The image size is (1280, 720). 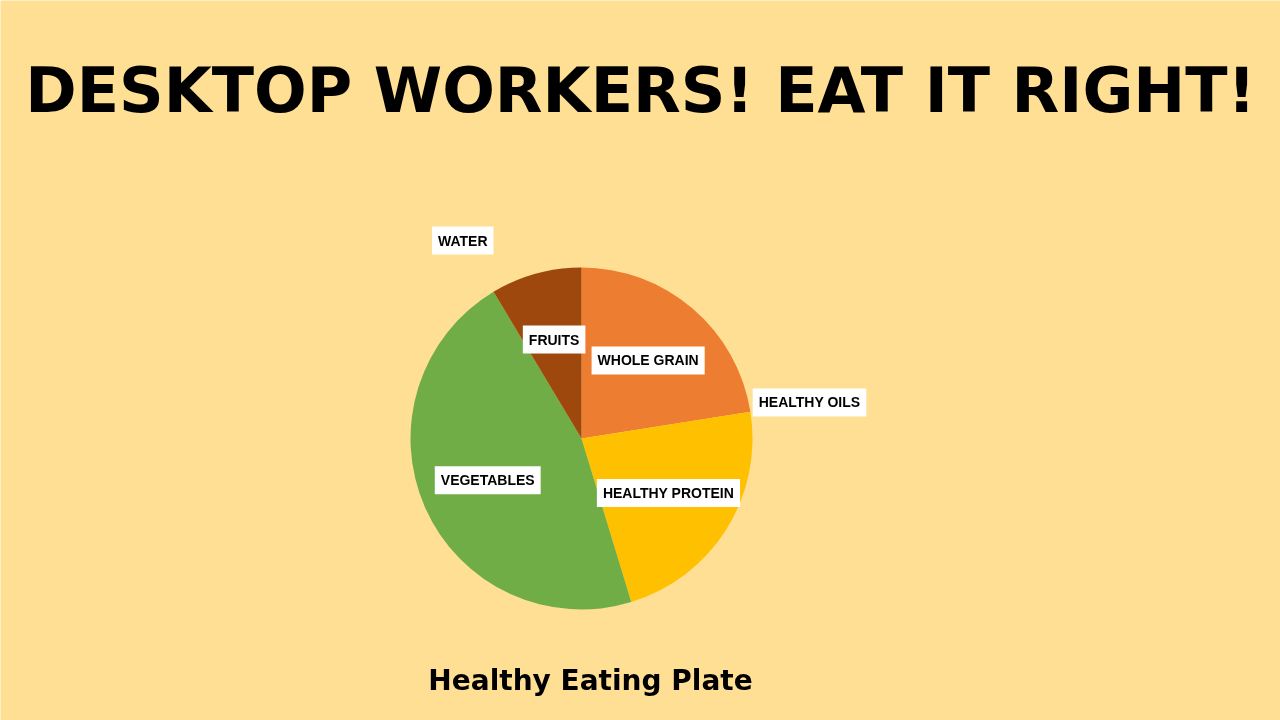 I want to click on category-label: HEALTHY OILS, so click(x=809, y=402).